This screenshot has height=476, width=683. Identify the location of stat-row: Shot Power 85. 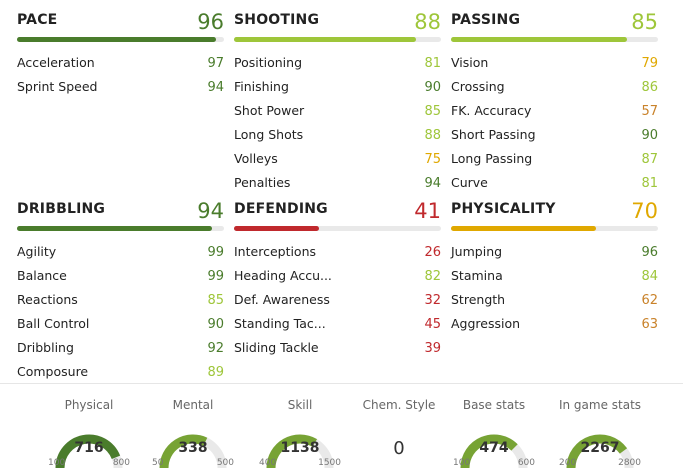
(337, 111).